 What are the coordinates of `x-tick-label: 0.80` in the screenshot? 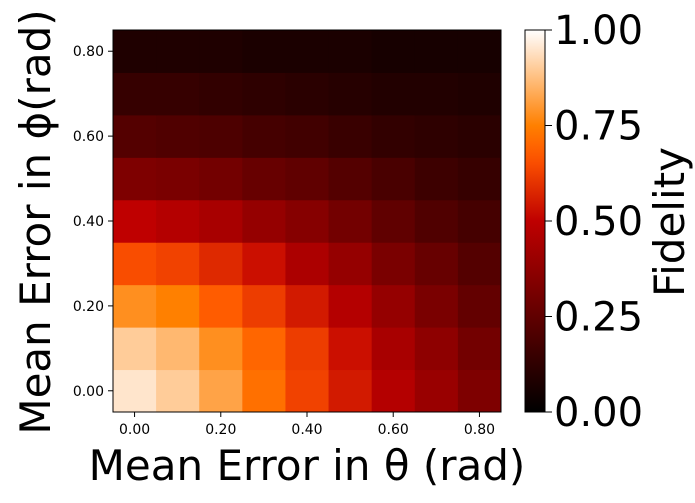 It's located at (479, 430).